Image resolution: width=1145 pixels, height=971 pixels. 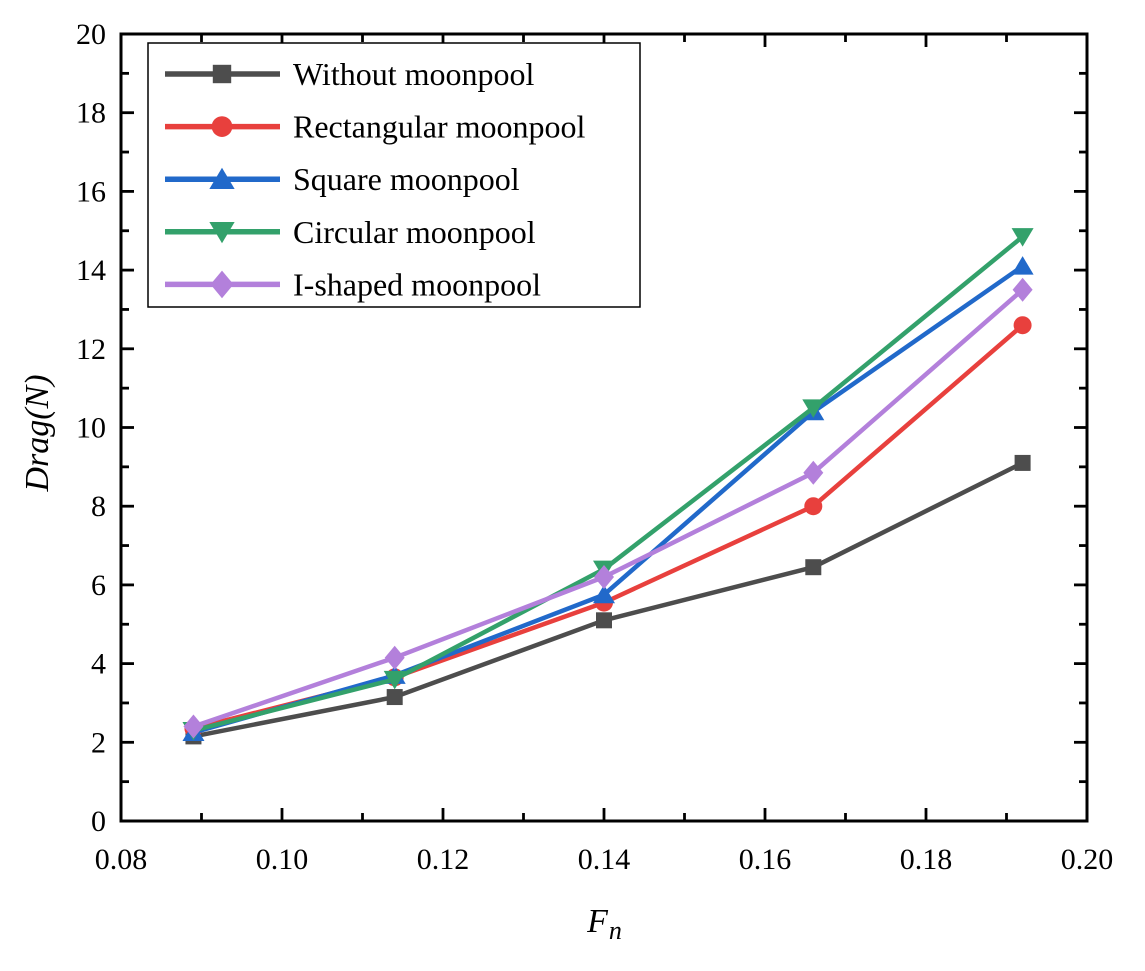 I want to click on x-tick-label: 0.20, so click(x=1087, y=859).